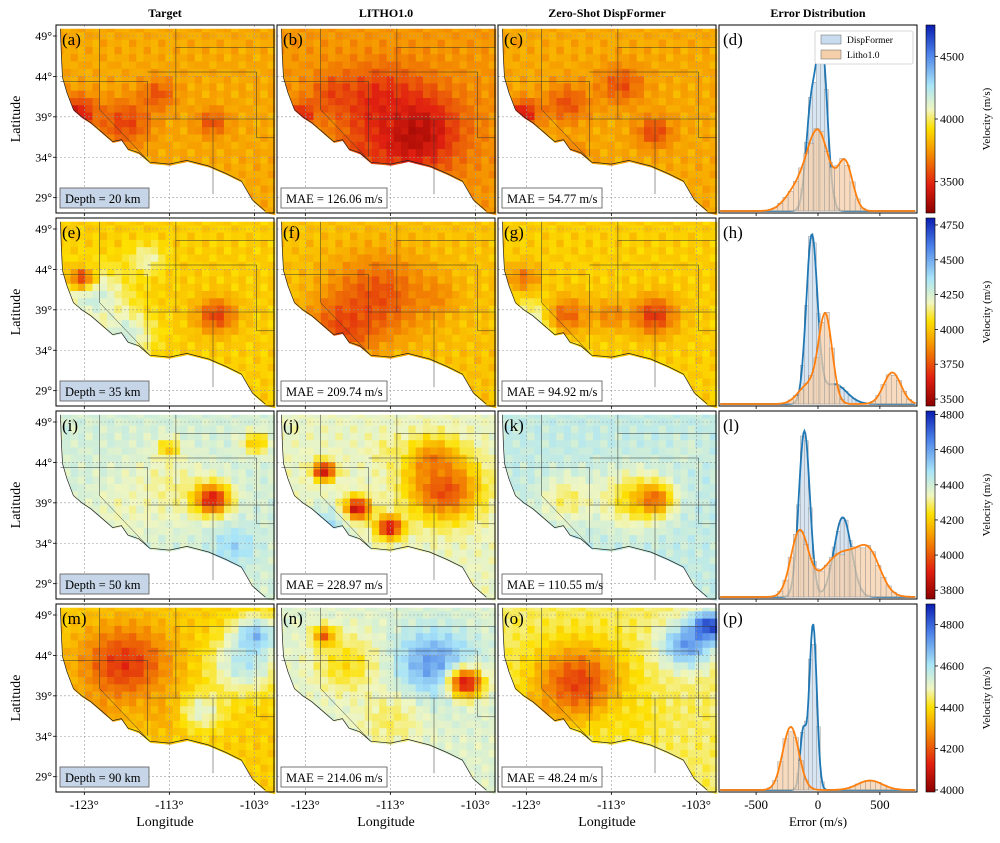  What do you see at coordinates (43, 503) in the screenshot?
I see `lat-tick-label: 39°` at bounding box center [43, 503].